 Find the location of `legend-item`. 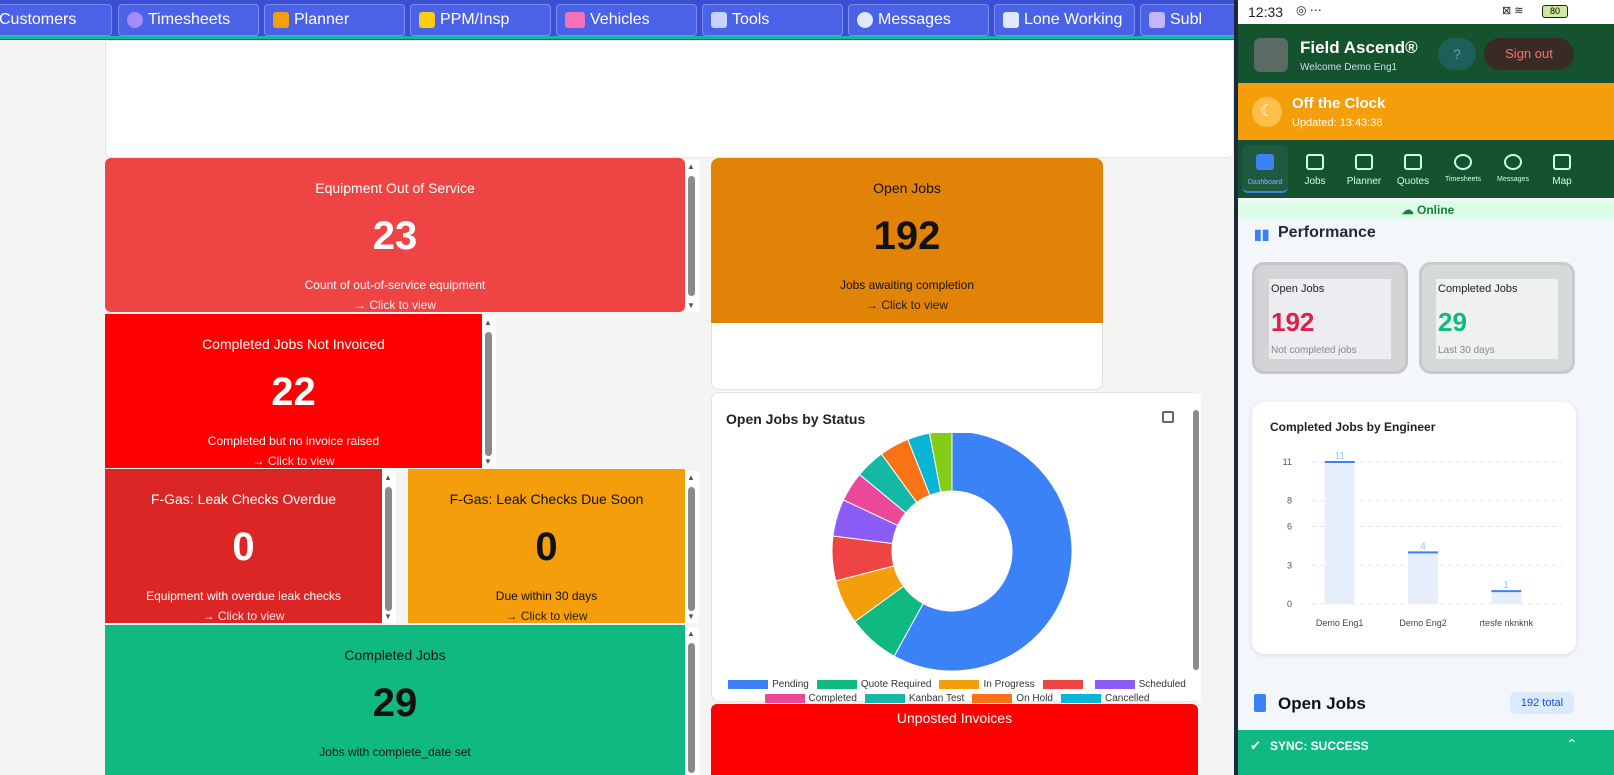

legend-item is located at coordinates (1064, 685).